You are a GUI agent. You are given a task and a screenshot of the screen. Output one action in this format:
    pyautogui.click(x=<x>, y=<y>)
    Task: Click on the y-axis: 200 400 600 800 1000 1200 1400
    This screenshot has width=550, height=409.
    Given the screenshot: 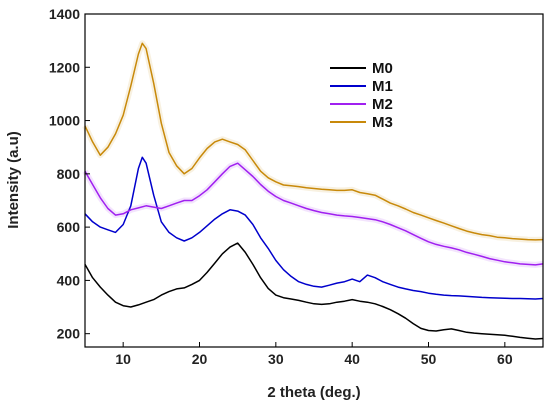 What is the action you would take?
    pyautogui.click(x=69, y=174)
    